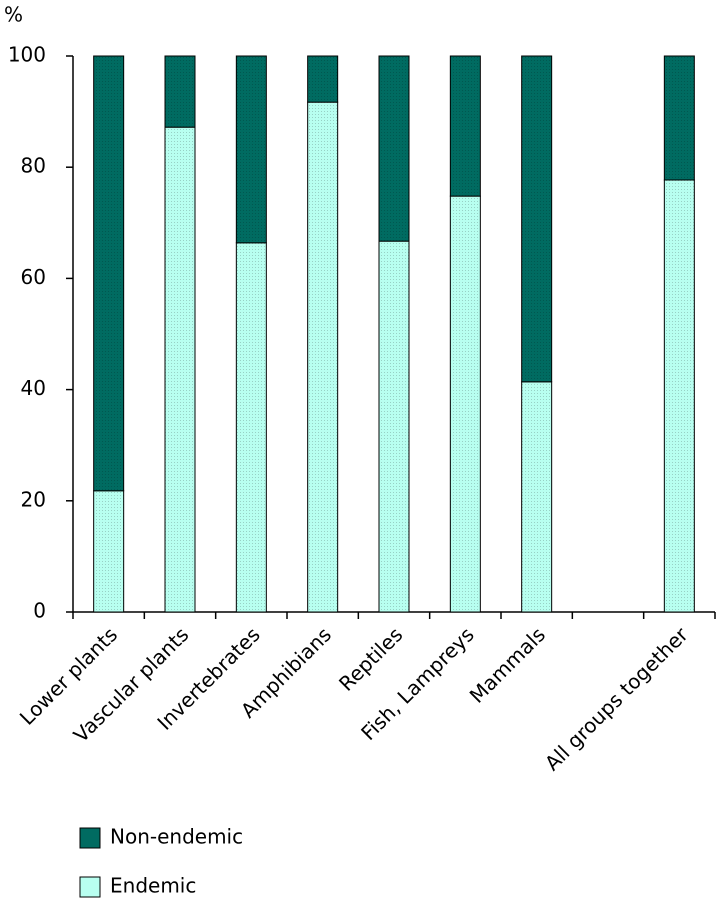 The height and width of the screenshot is (900, 717). I want to click on y-tick-label: 40, so click(33, 388).